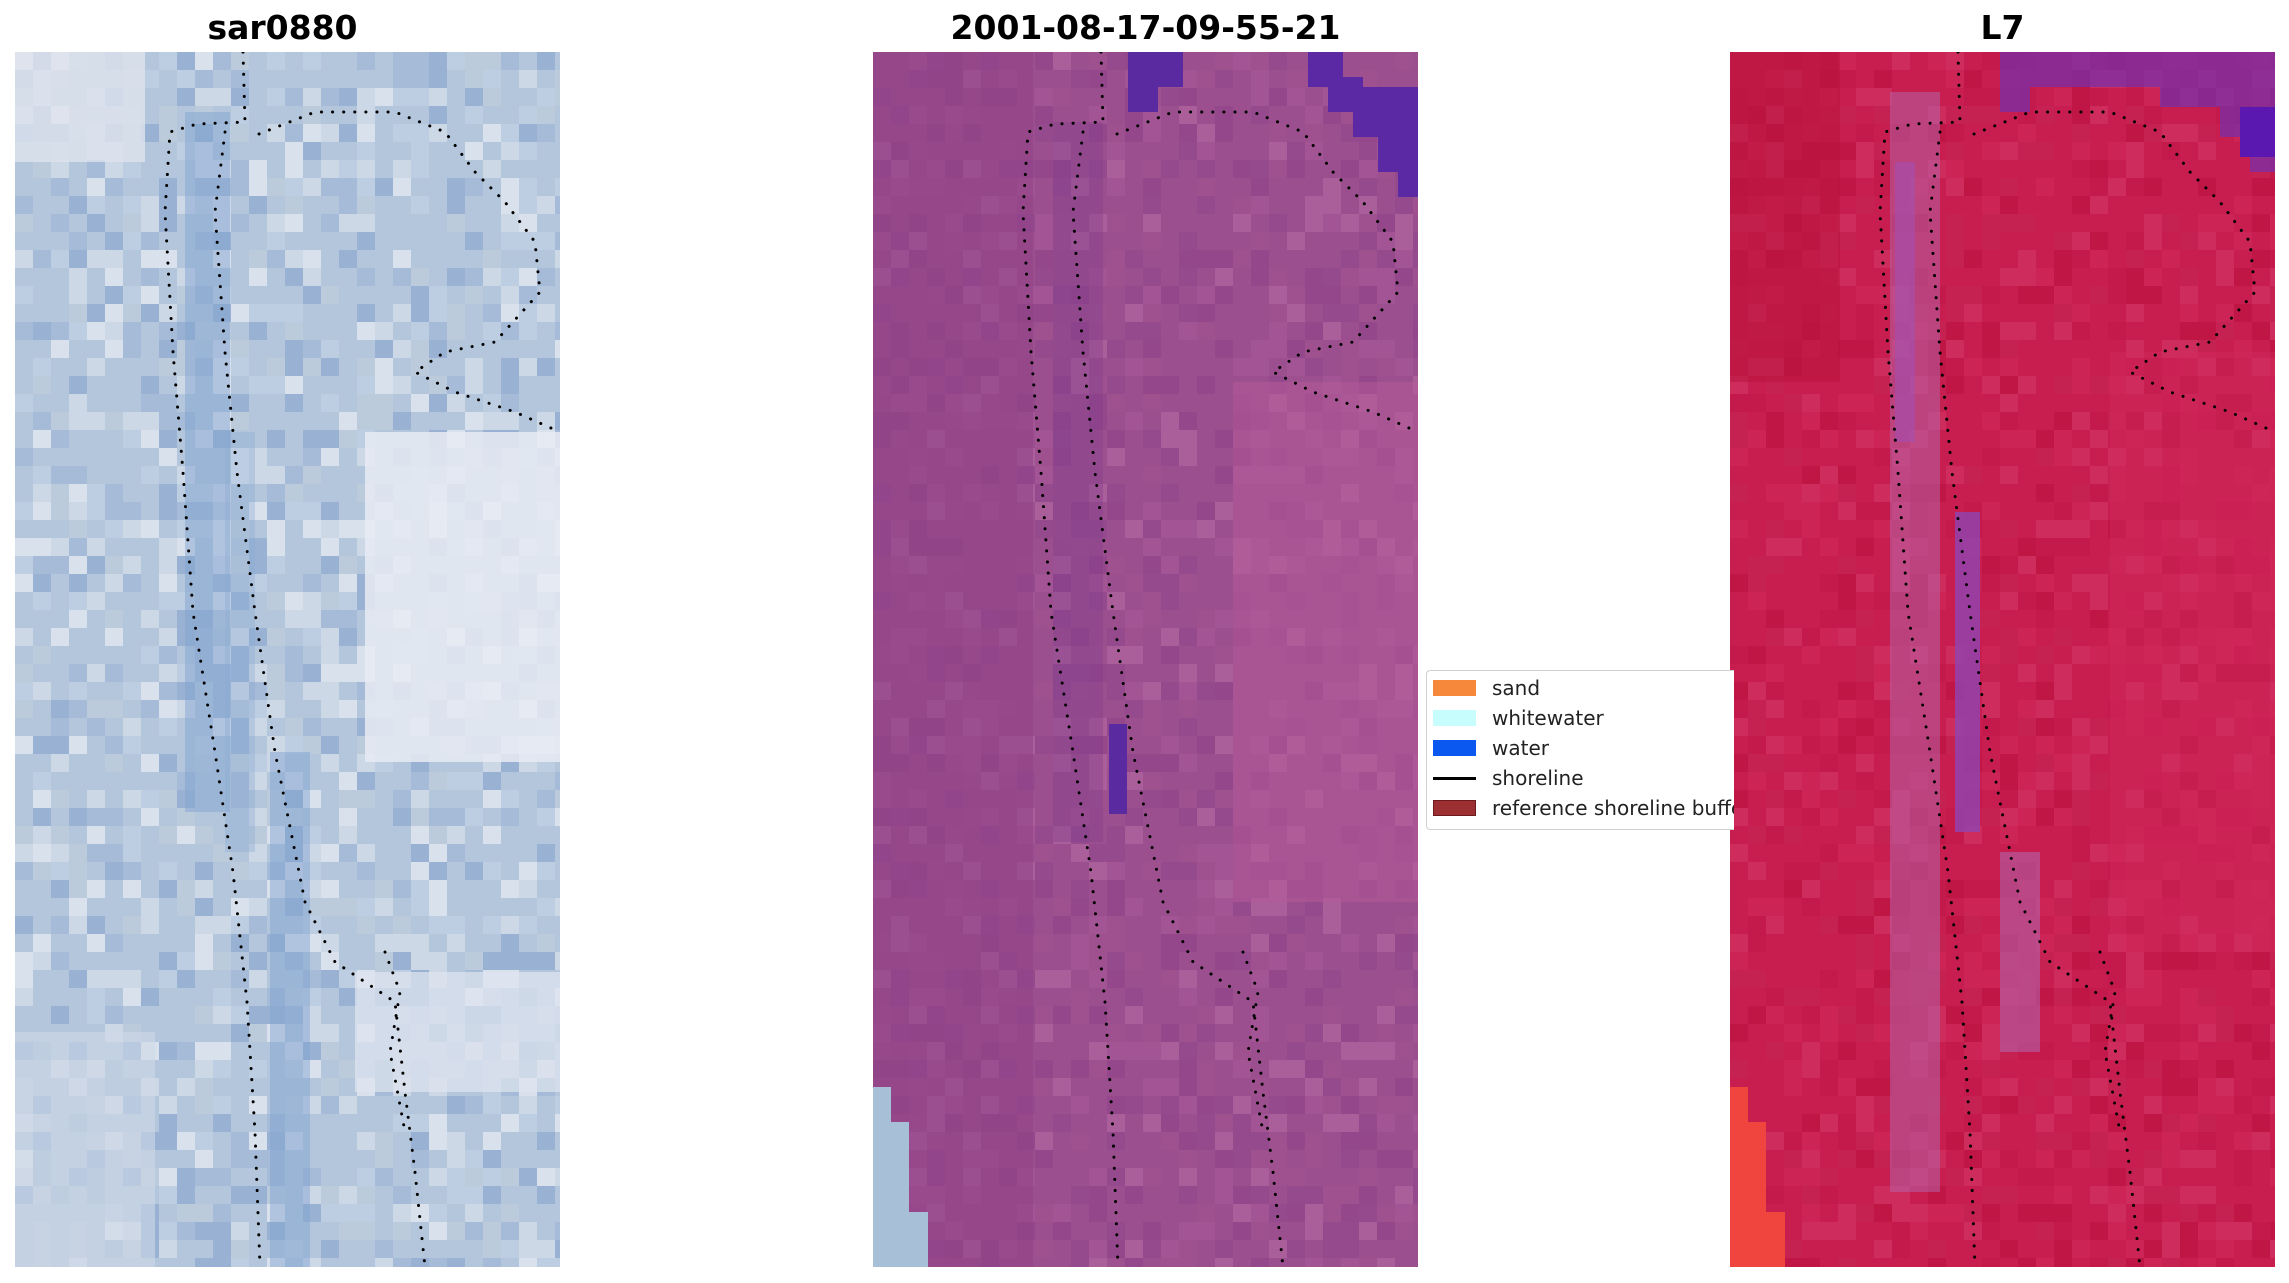 This screenshot has height=1283, width=2289. Describe the element at coordinates (1486, 688) in the screenshot. I see `legend-item-sand: sand` at that location.